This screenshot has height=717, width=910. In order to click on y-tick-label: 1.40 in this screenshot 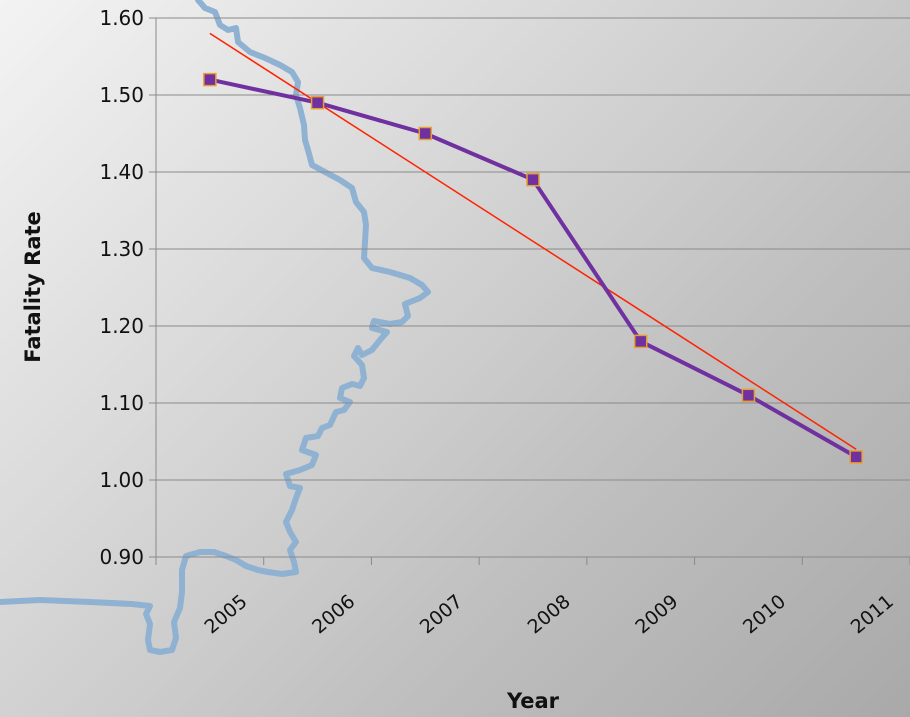, I will do `click(121, 172)`.